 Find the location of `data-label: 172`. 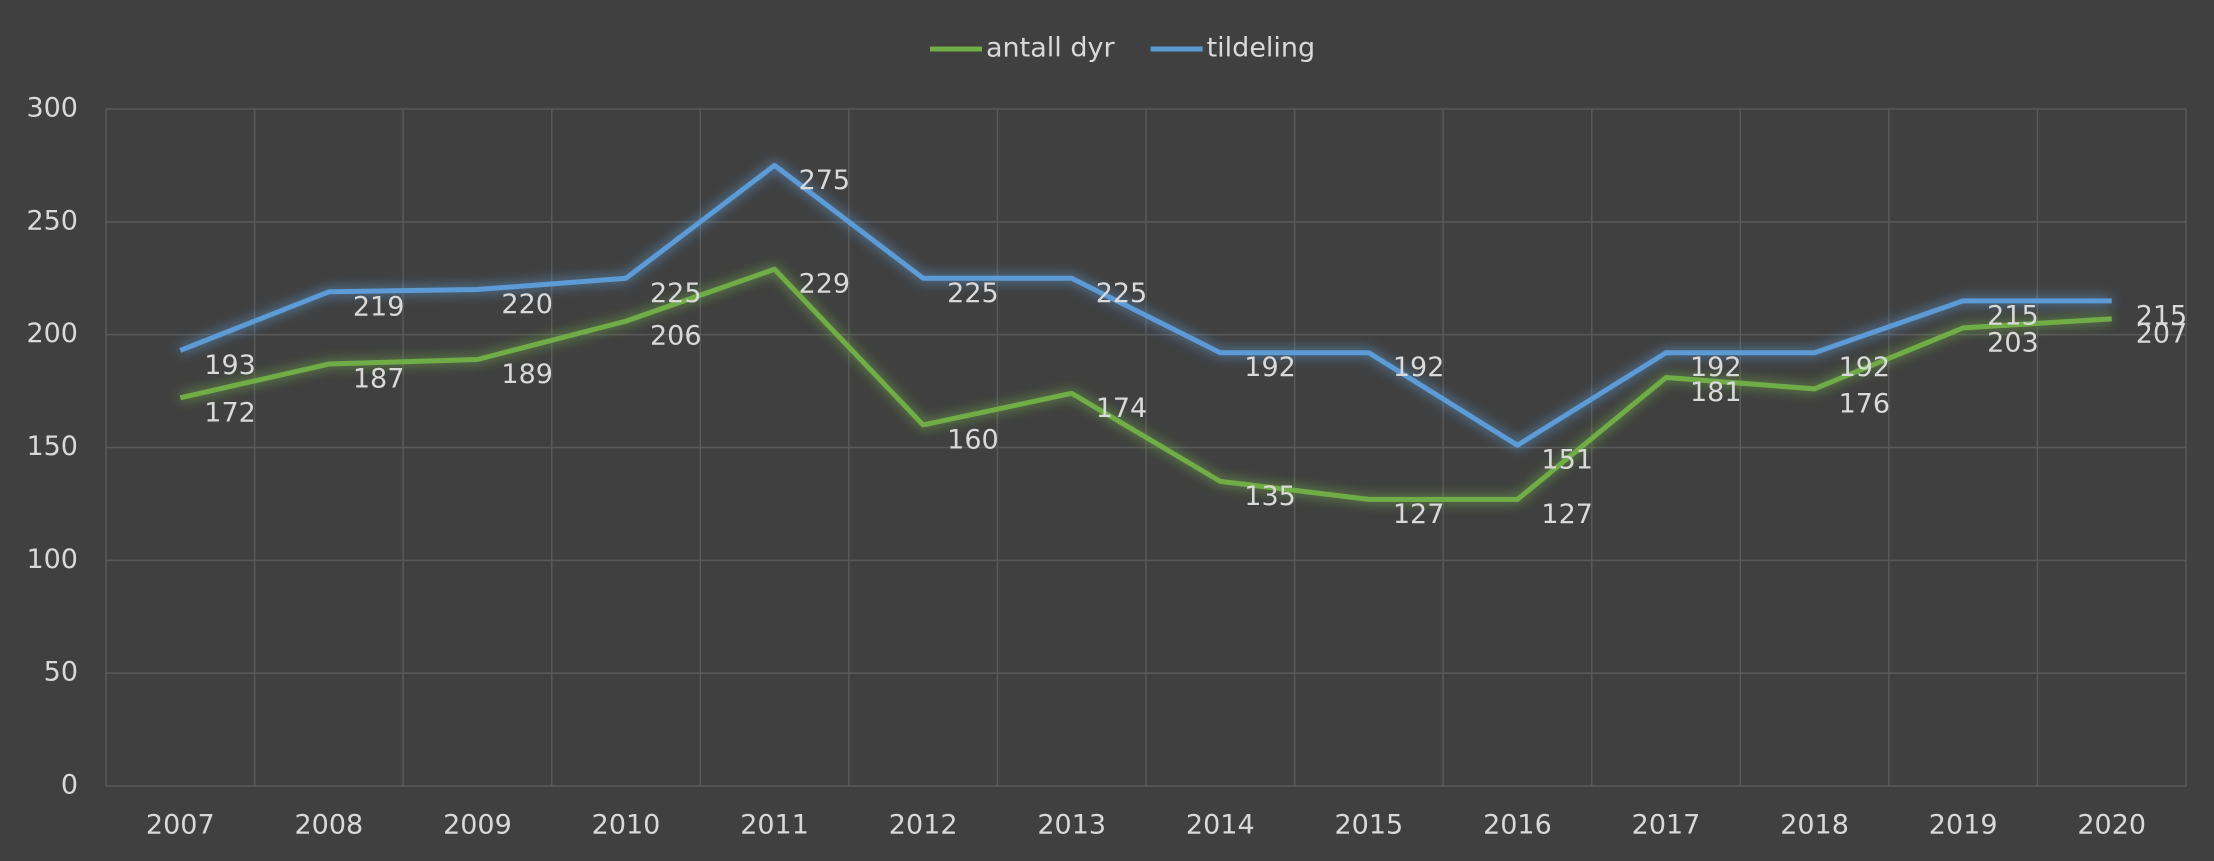

data-label: 172 is located at coordinates (230, 412).